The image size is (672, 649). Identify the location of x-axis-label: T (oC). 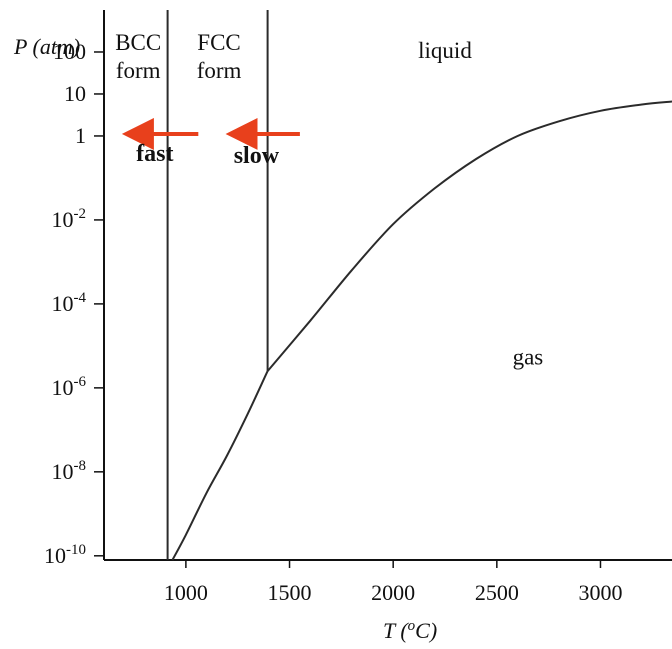
(410, 630).